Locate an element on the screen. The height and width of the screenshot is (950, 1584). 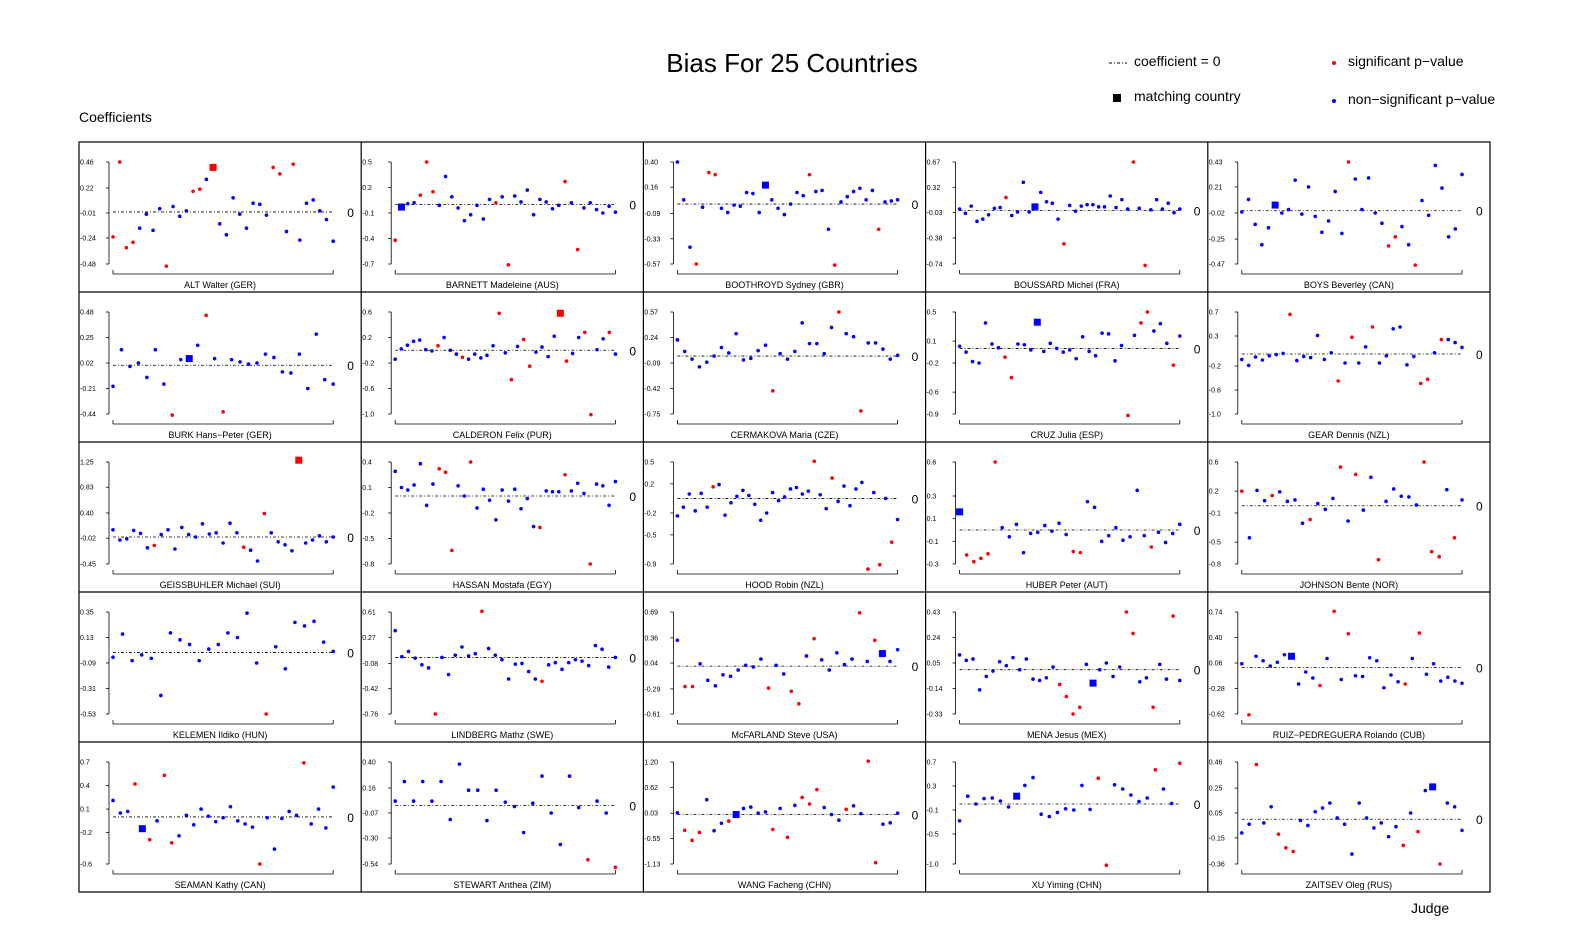
y-tick-label: 0.48 is located at coordinates (87, 313).